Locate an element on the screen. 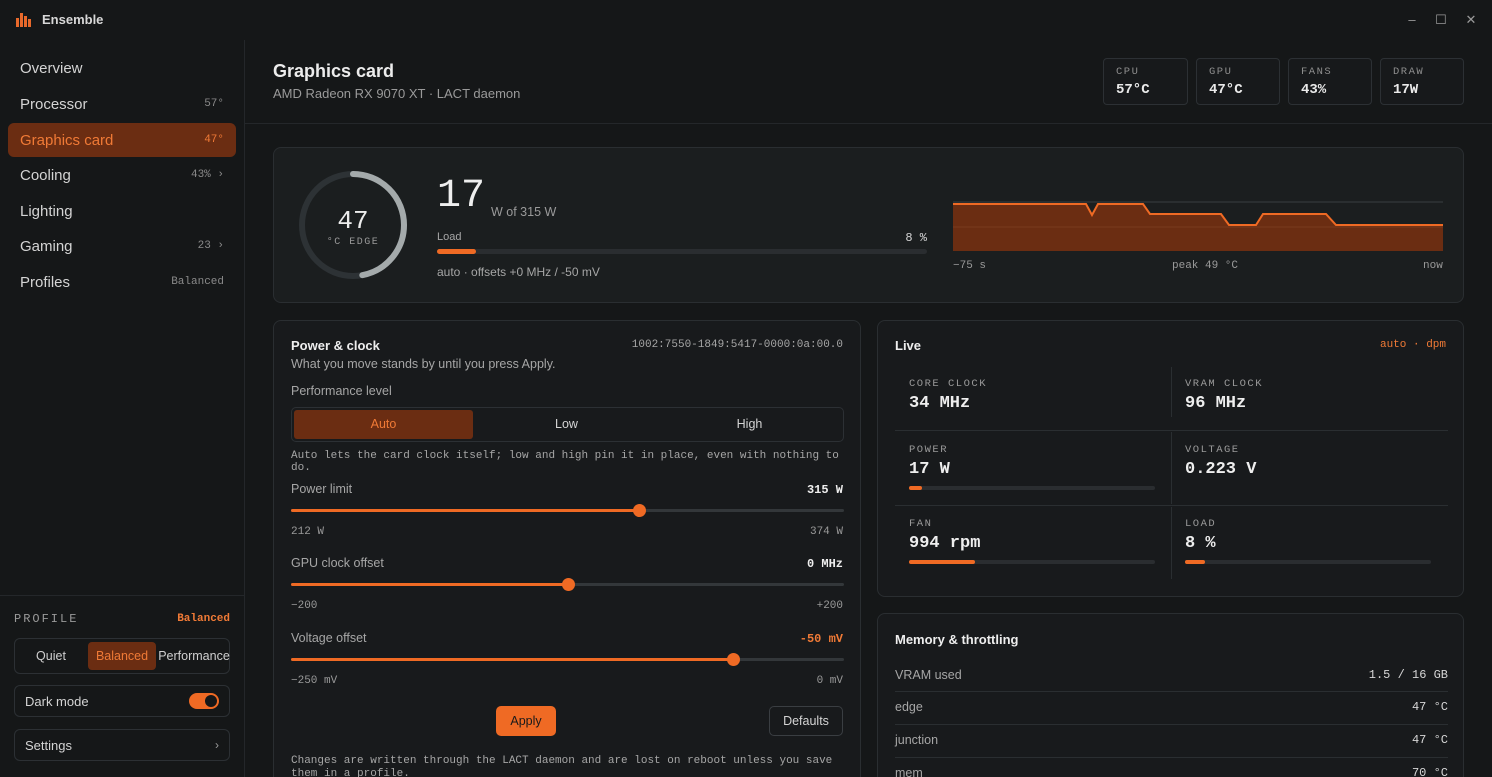  chip-value: 57°C is located at coordinates (1133, 90).